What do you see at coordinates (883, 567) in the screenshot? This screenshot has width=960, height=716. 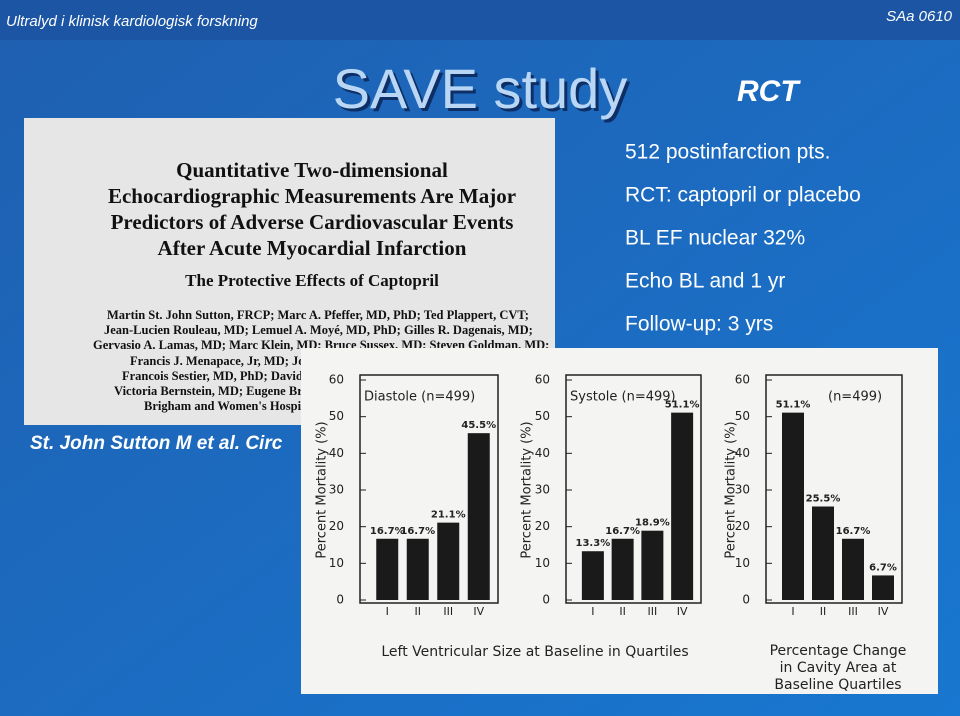 I see `value-label: 6.7%` at bounding box center [883, 567].